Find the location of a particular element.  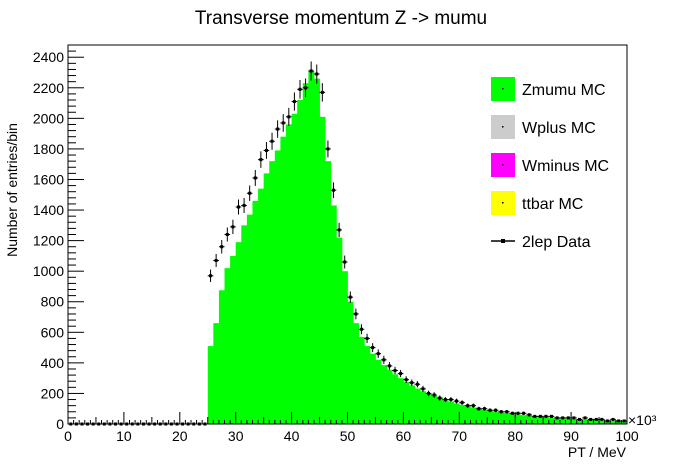

x-tick-label: 70 is located at coordinates (460, 436).